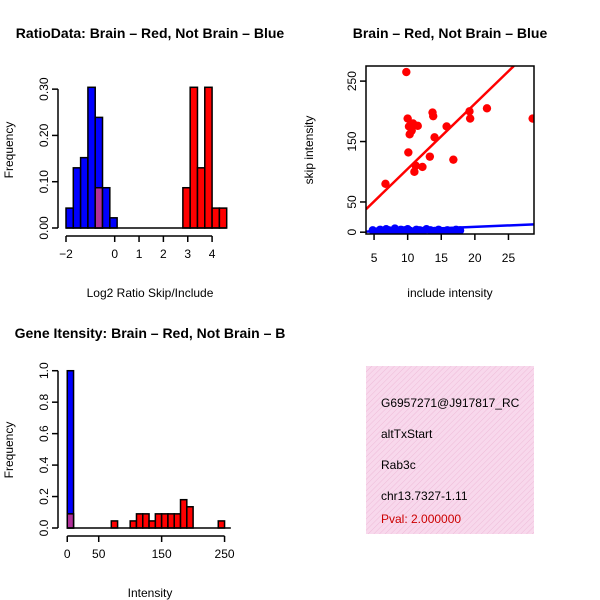 This screenshot has height=600, width=600. I want to click on scatter-y-tick-label: 0, so click(352, 232).